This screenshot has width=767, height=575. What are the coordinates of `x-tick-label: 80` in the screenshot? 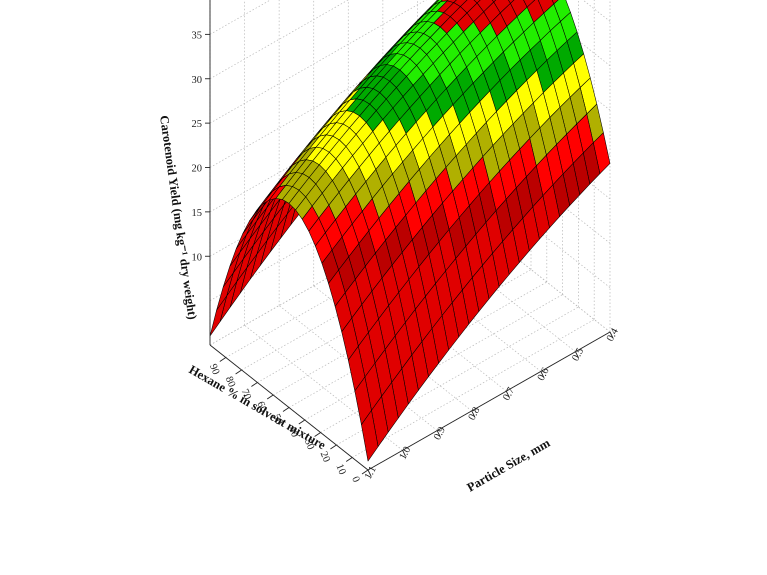 It's located at (230, 382).